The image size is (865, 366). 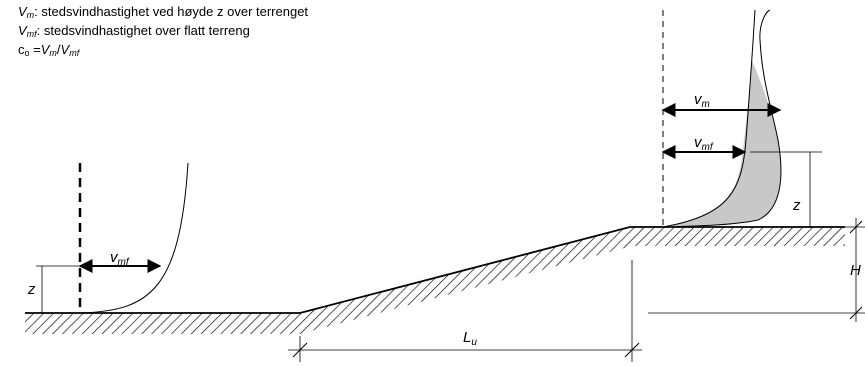 I want to click on lu-label: Lu, so click(x=470, y=338).